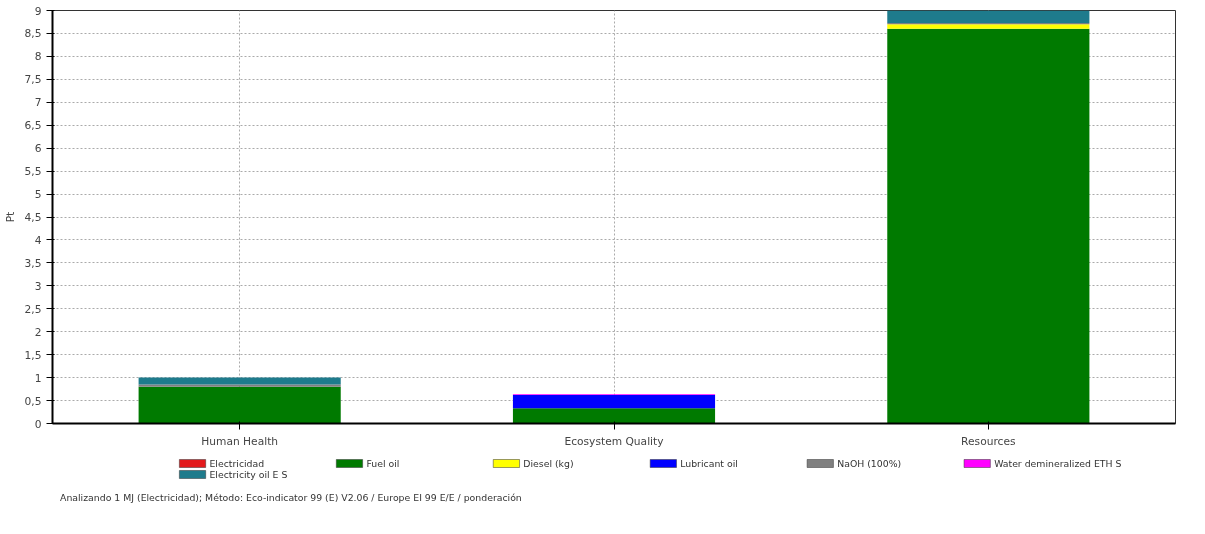  Describe the element at coordinates (38, 240) in the screenshot. I see `y-tick-label: 4` at that location.